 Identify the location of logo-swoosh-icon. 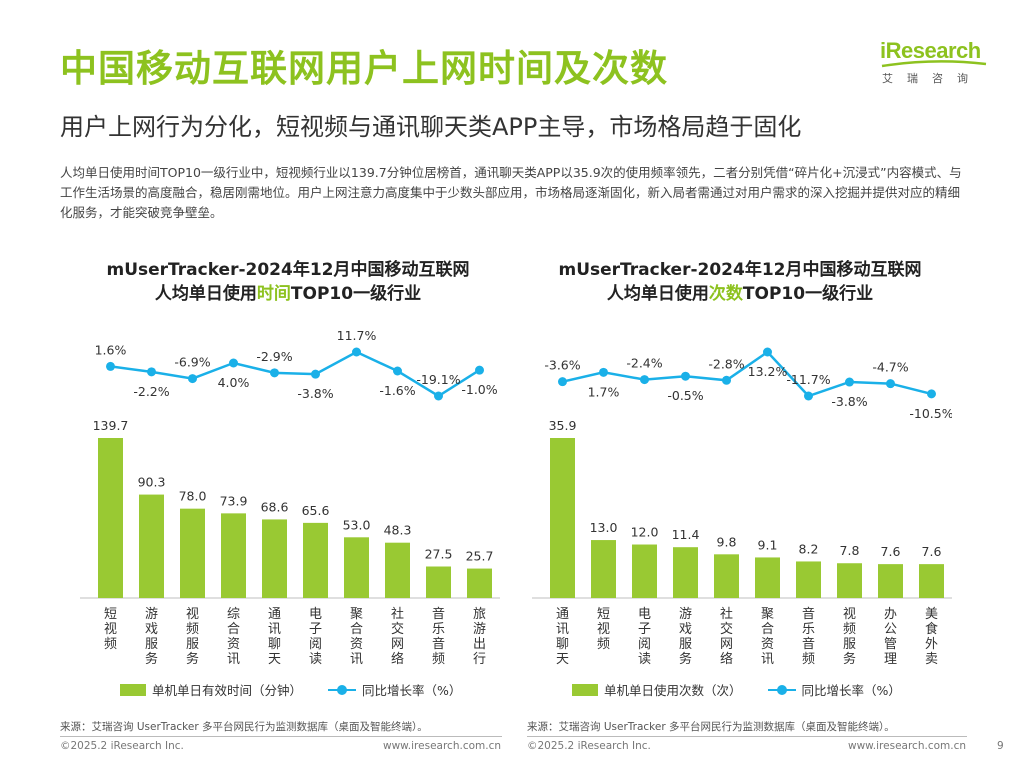
(934, 64).